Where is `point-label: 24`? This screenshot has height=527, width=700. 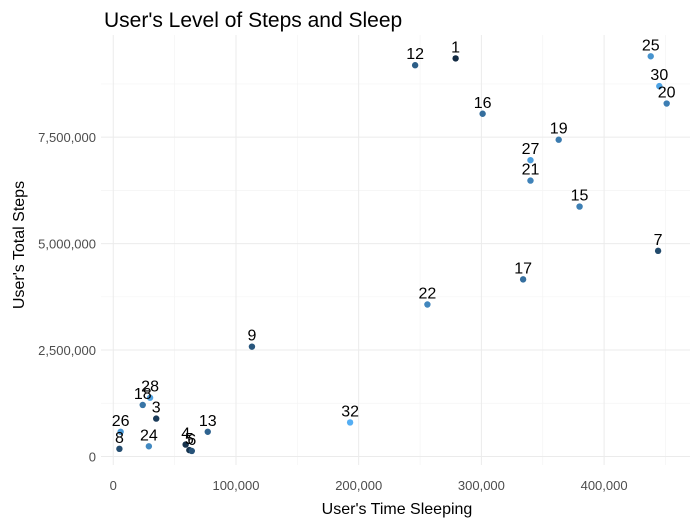
point-label: 24 is located at coordinates (149, 435).